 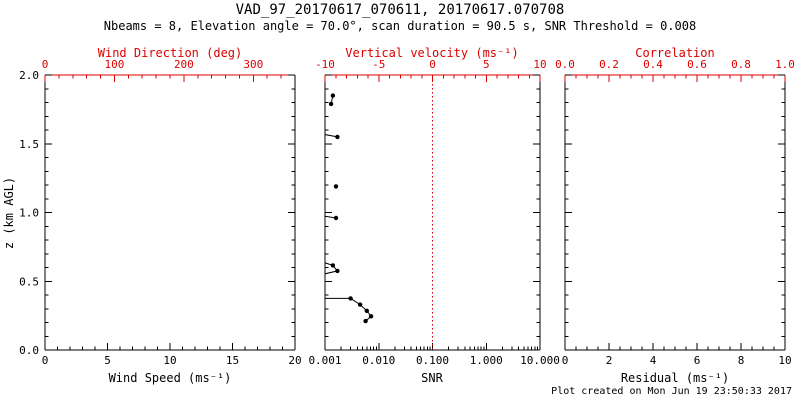 I want to click on tick-label: 2, so click(x=609, y=360).